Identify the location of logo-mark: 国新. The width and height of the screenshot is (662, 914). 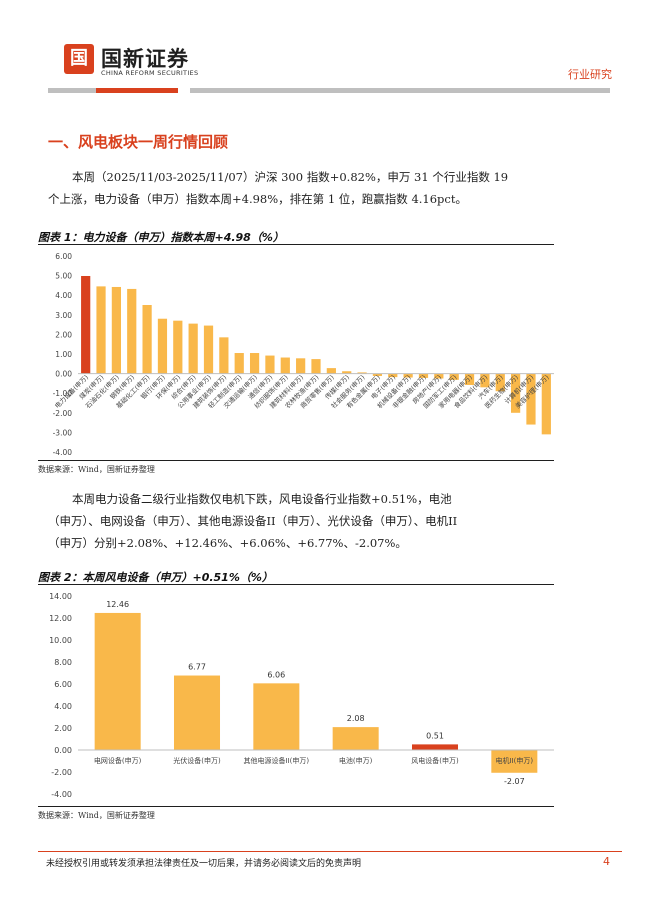
(79, 71).